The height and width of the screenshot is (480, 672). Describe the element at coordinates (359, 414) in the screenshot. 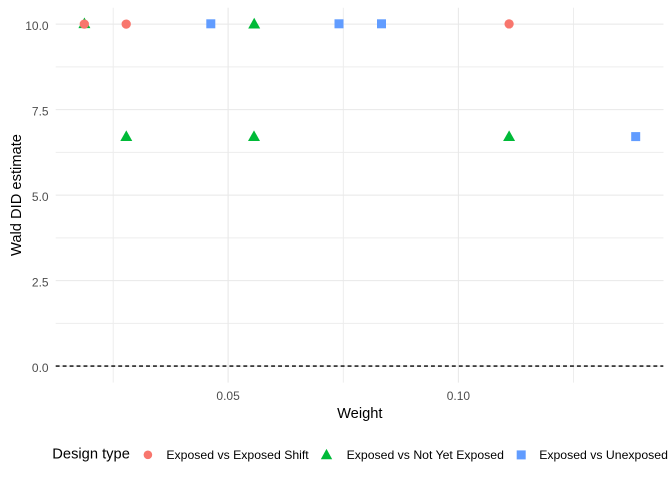

I see `svg-text: Weight` at that location.